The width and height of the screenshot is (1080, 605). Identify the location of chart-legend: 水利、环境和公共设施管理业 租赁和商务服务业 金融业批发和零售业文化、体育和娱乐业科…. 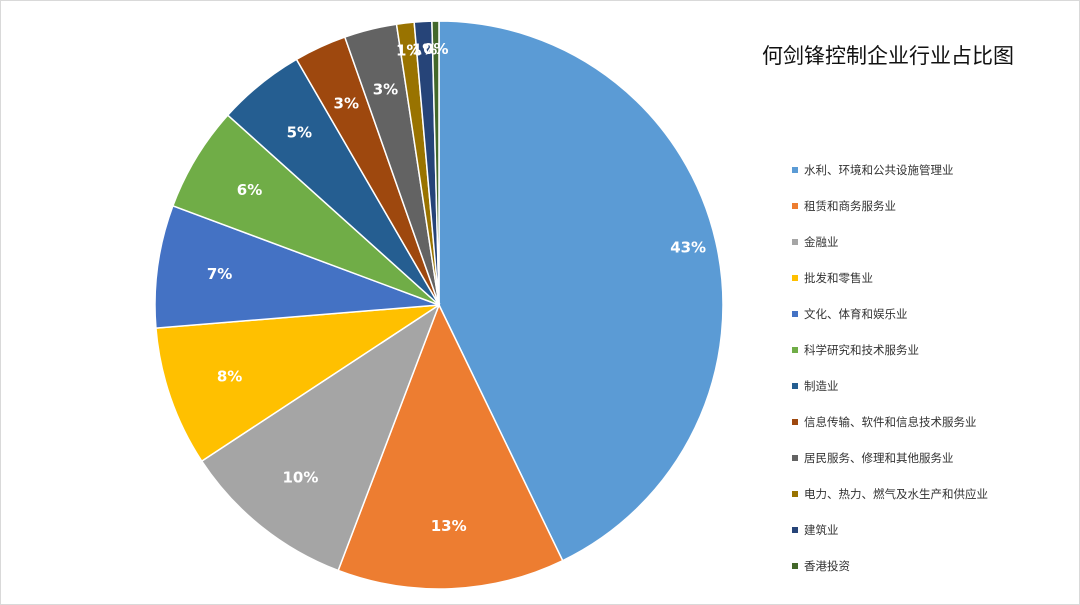
(890, 368).